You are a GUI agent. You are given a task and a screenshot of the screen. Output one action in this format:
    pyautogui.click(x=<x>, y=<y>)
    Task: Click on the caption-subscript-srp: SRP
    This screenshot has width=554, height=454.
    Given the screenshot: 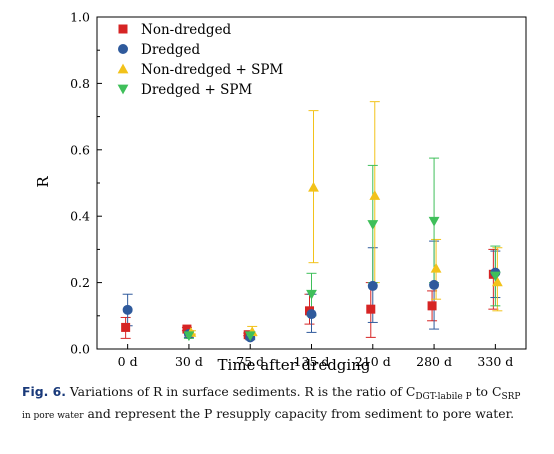 What is the action you would take?
    pyautogui.click(x=511, y=397)
    